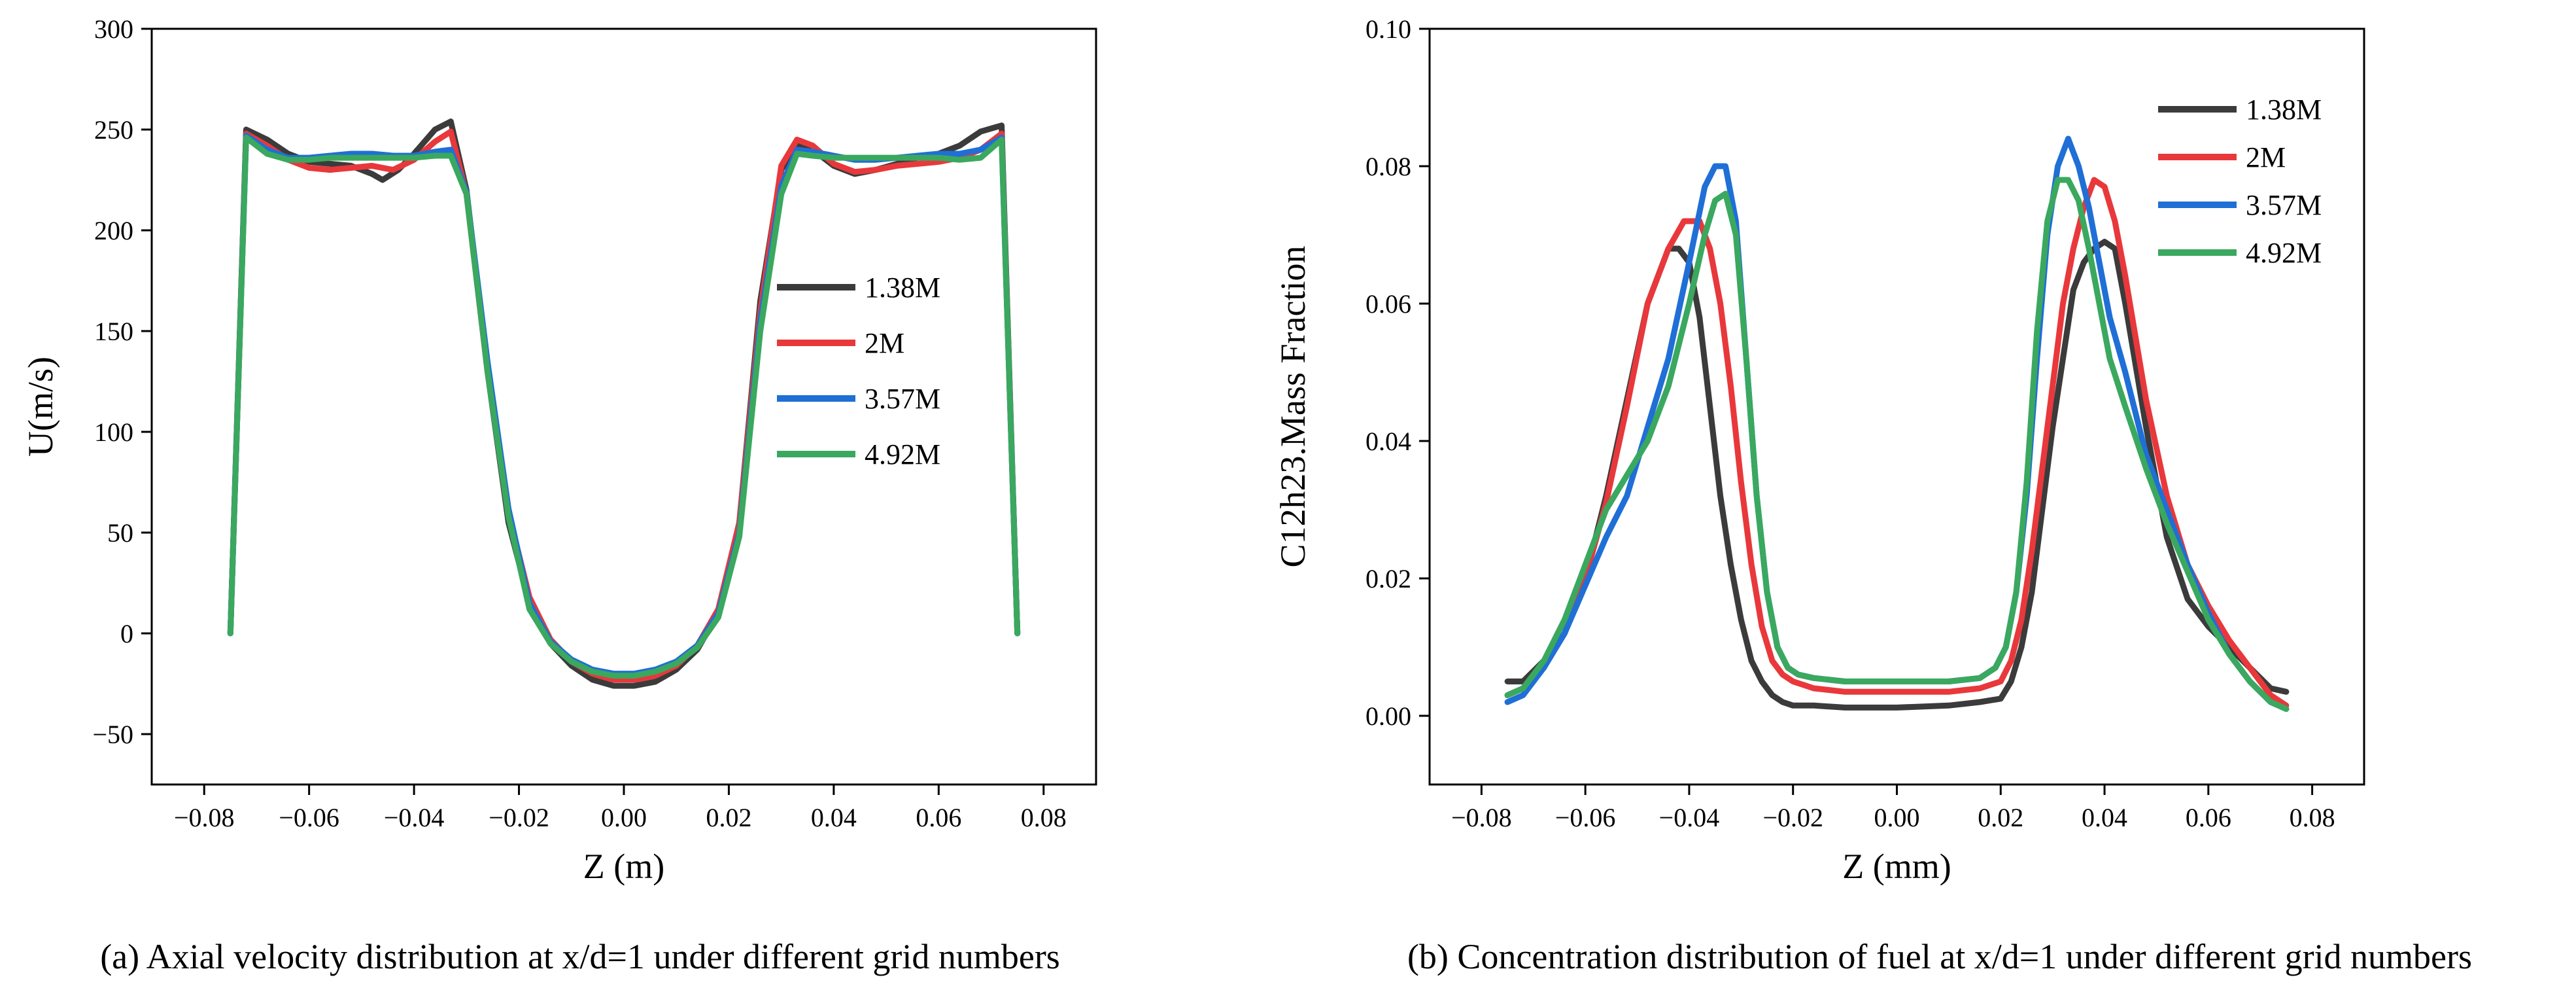  I want to click on x-axis-label: Z (mm), so click(1897, 866).